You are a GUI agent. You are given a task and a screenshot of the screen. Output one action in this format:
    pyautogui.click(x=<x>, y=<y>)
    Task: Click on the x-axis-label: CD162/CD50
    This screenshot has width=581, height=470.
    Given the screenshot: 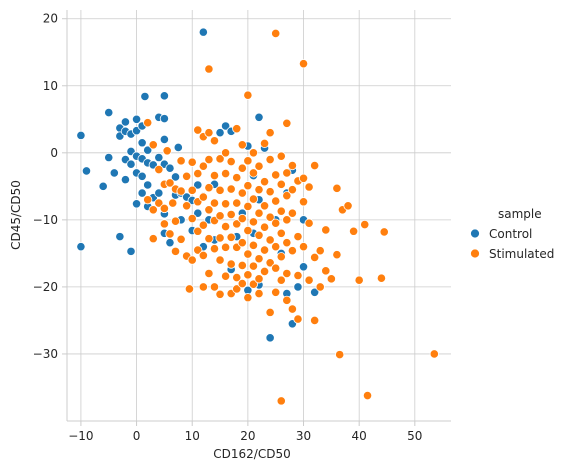 What is the action you would take?
    pyautogui.click(x=251, y=454)
    